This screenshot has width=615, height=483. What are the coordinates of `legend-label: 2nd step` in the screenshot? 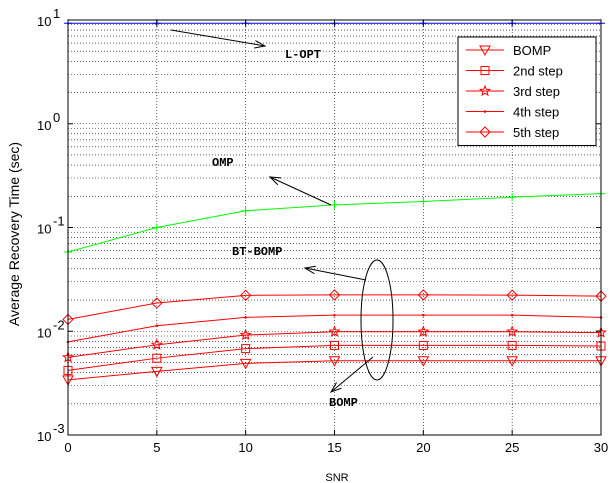 It's located at (538, 71).